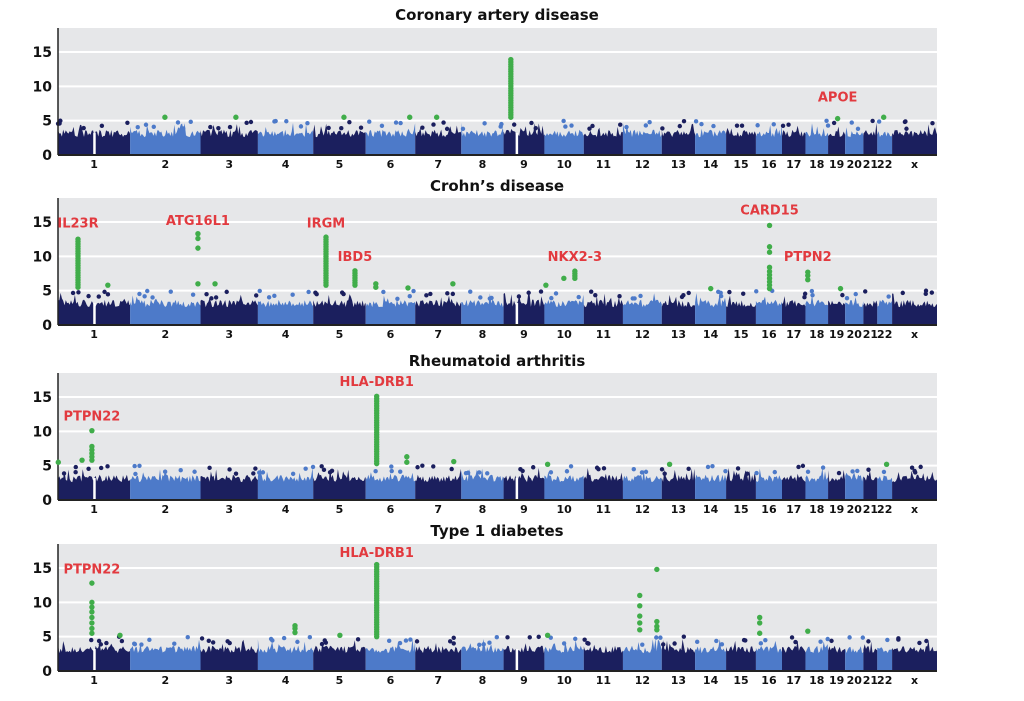 The width and height of the screenshot is (1024, 701). I want to click on x-tick-label: 17, so click(793, 334).